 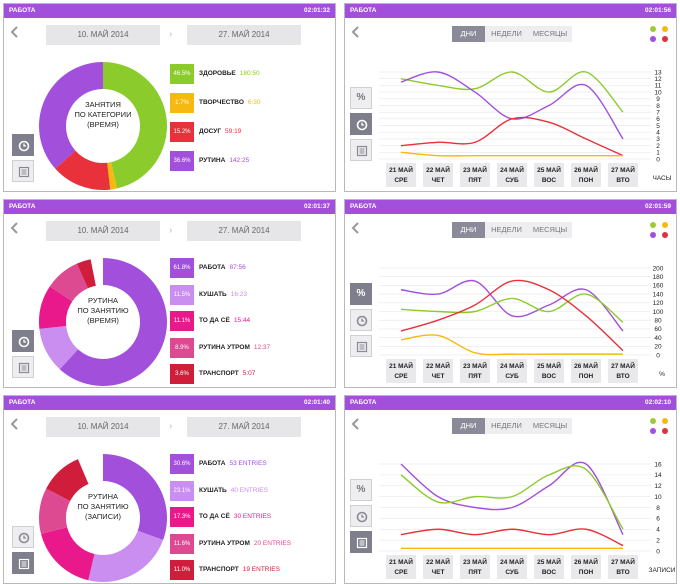 I want to click on day-date: 23 МАЙ, so click(x=475, y=365).